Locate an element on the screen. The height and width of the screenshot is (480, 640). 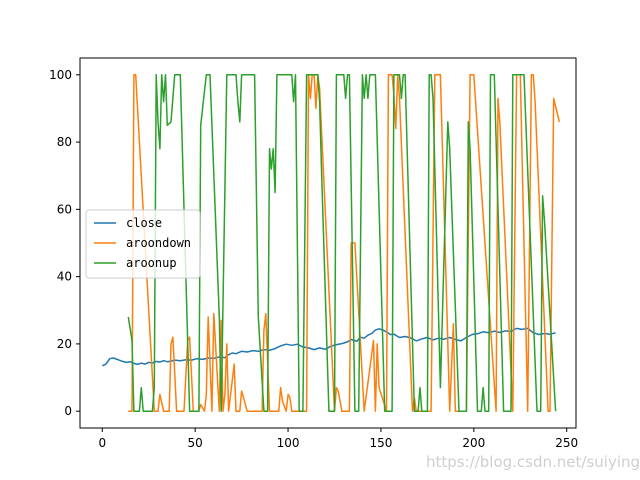
x-tick-label: 0 is located at coordinates (102, 443).